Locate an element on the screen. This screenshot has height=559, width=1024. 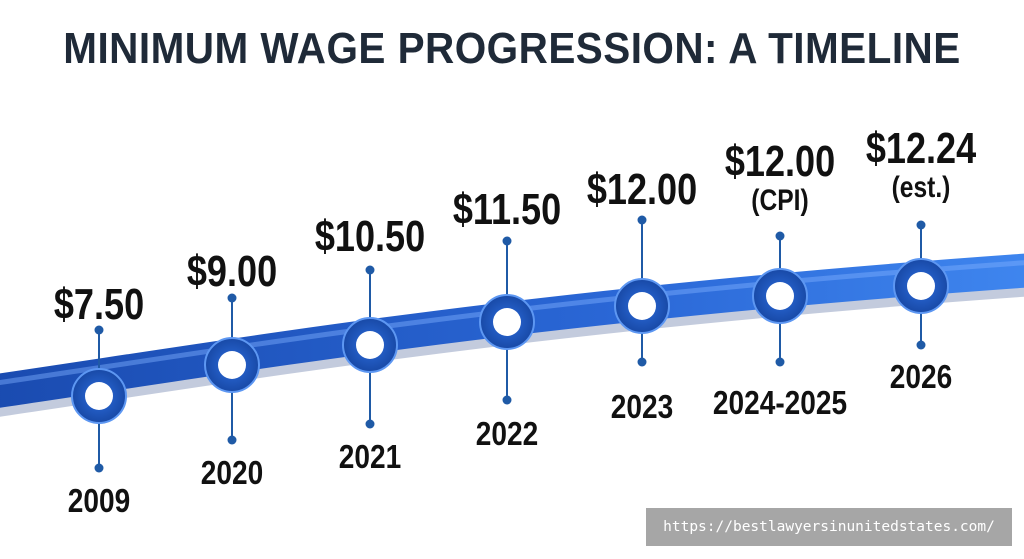
page-title: MINIMUM WAGE PROGRESSION: A TIMELINE is located at coordinates (512, 48).